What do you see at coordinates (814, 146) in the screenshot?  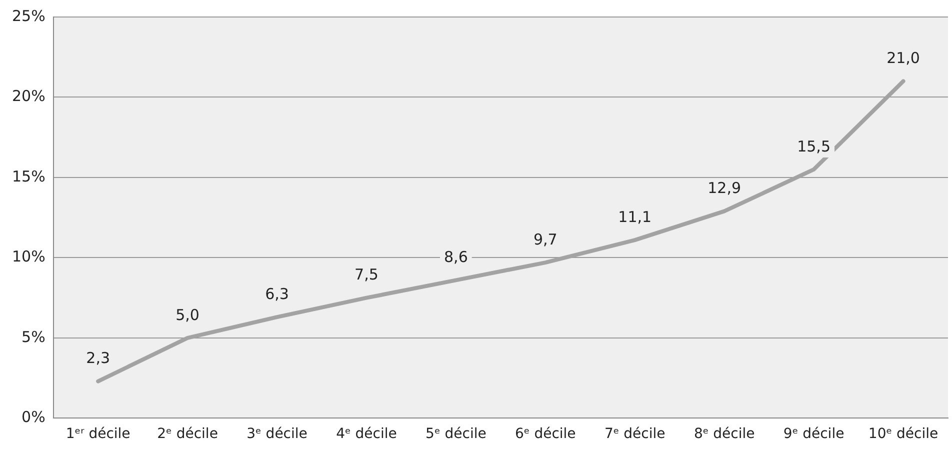 I see `data-label: 15,5` at bounding box center [814, 146].